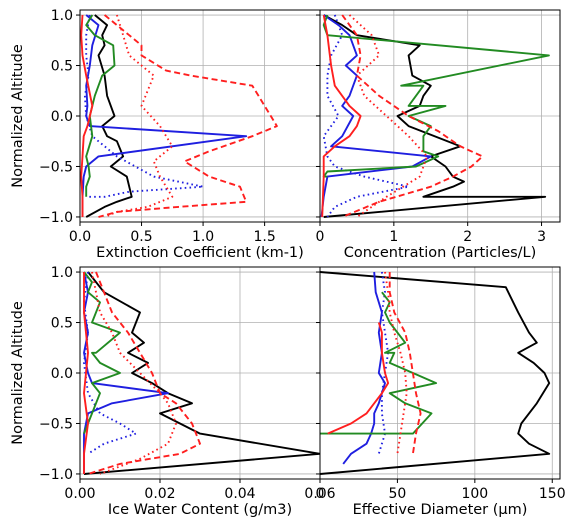 The image size is (569, 524). What do you see at coordinates (552, 494) in the screenshot?
I see `x-tick-label: 150` at bounding box center [552, 494].